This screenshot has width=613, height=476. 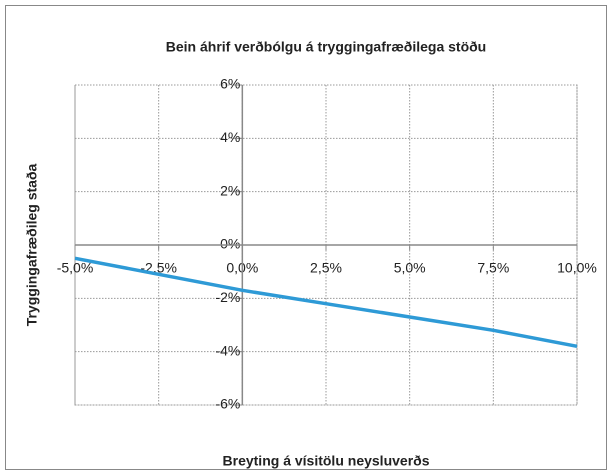 What do you see at coordinates (230, 137) in the screenshot?
I see `y-tick-label: 4%` at bounding box center [230, 137].